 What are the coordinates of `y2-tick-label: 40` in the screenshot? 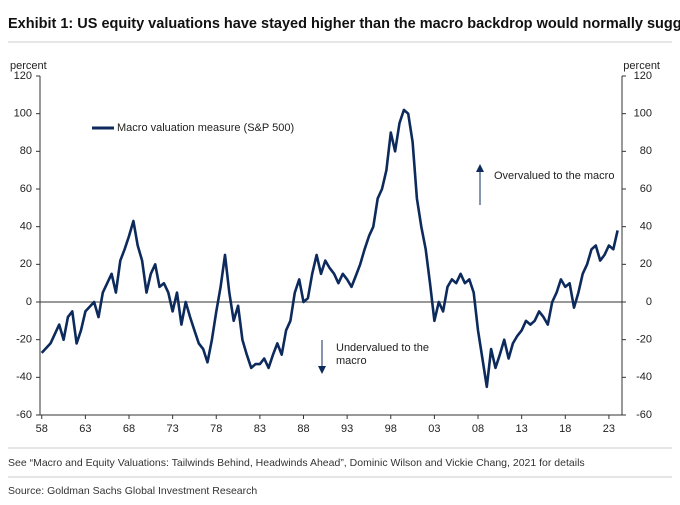 It's located at (646, 227).